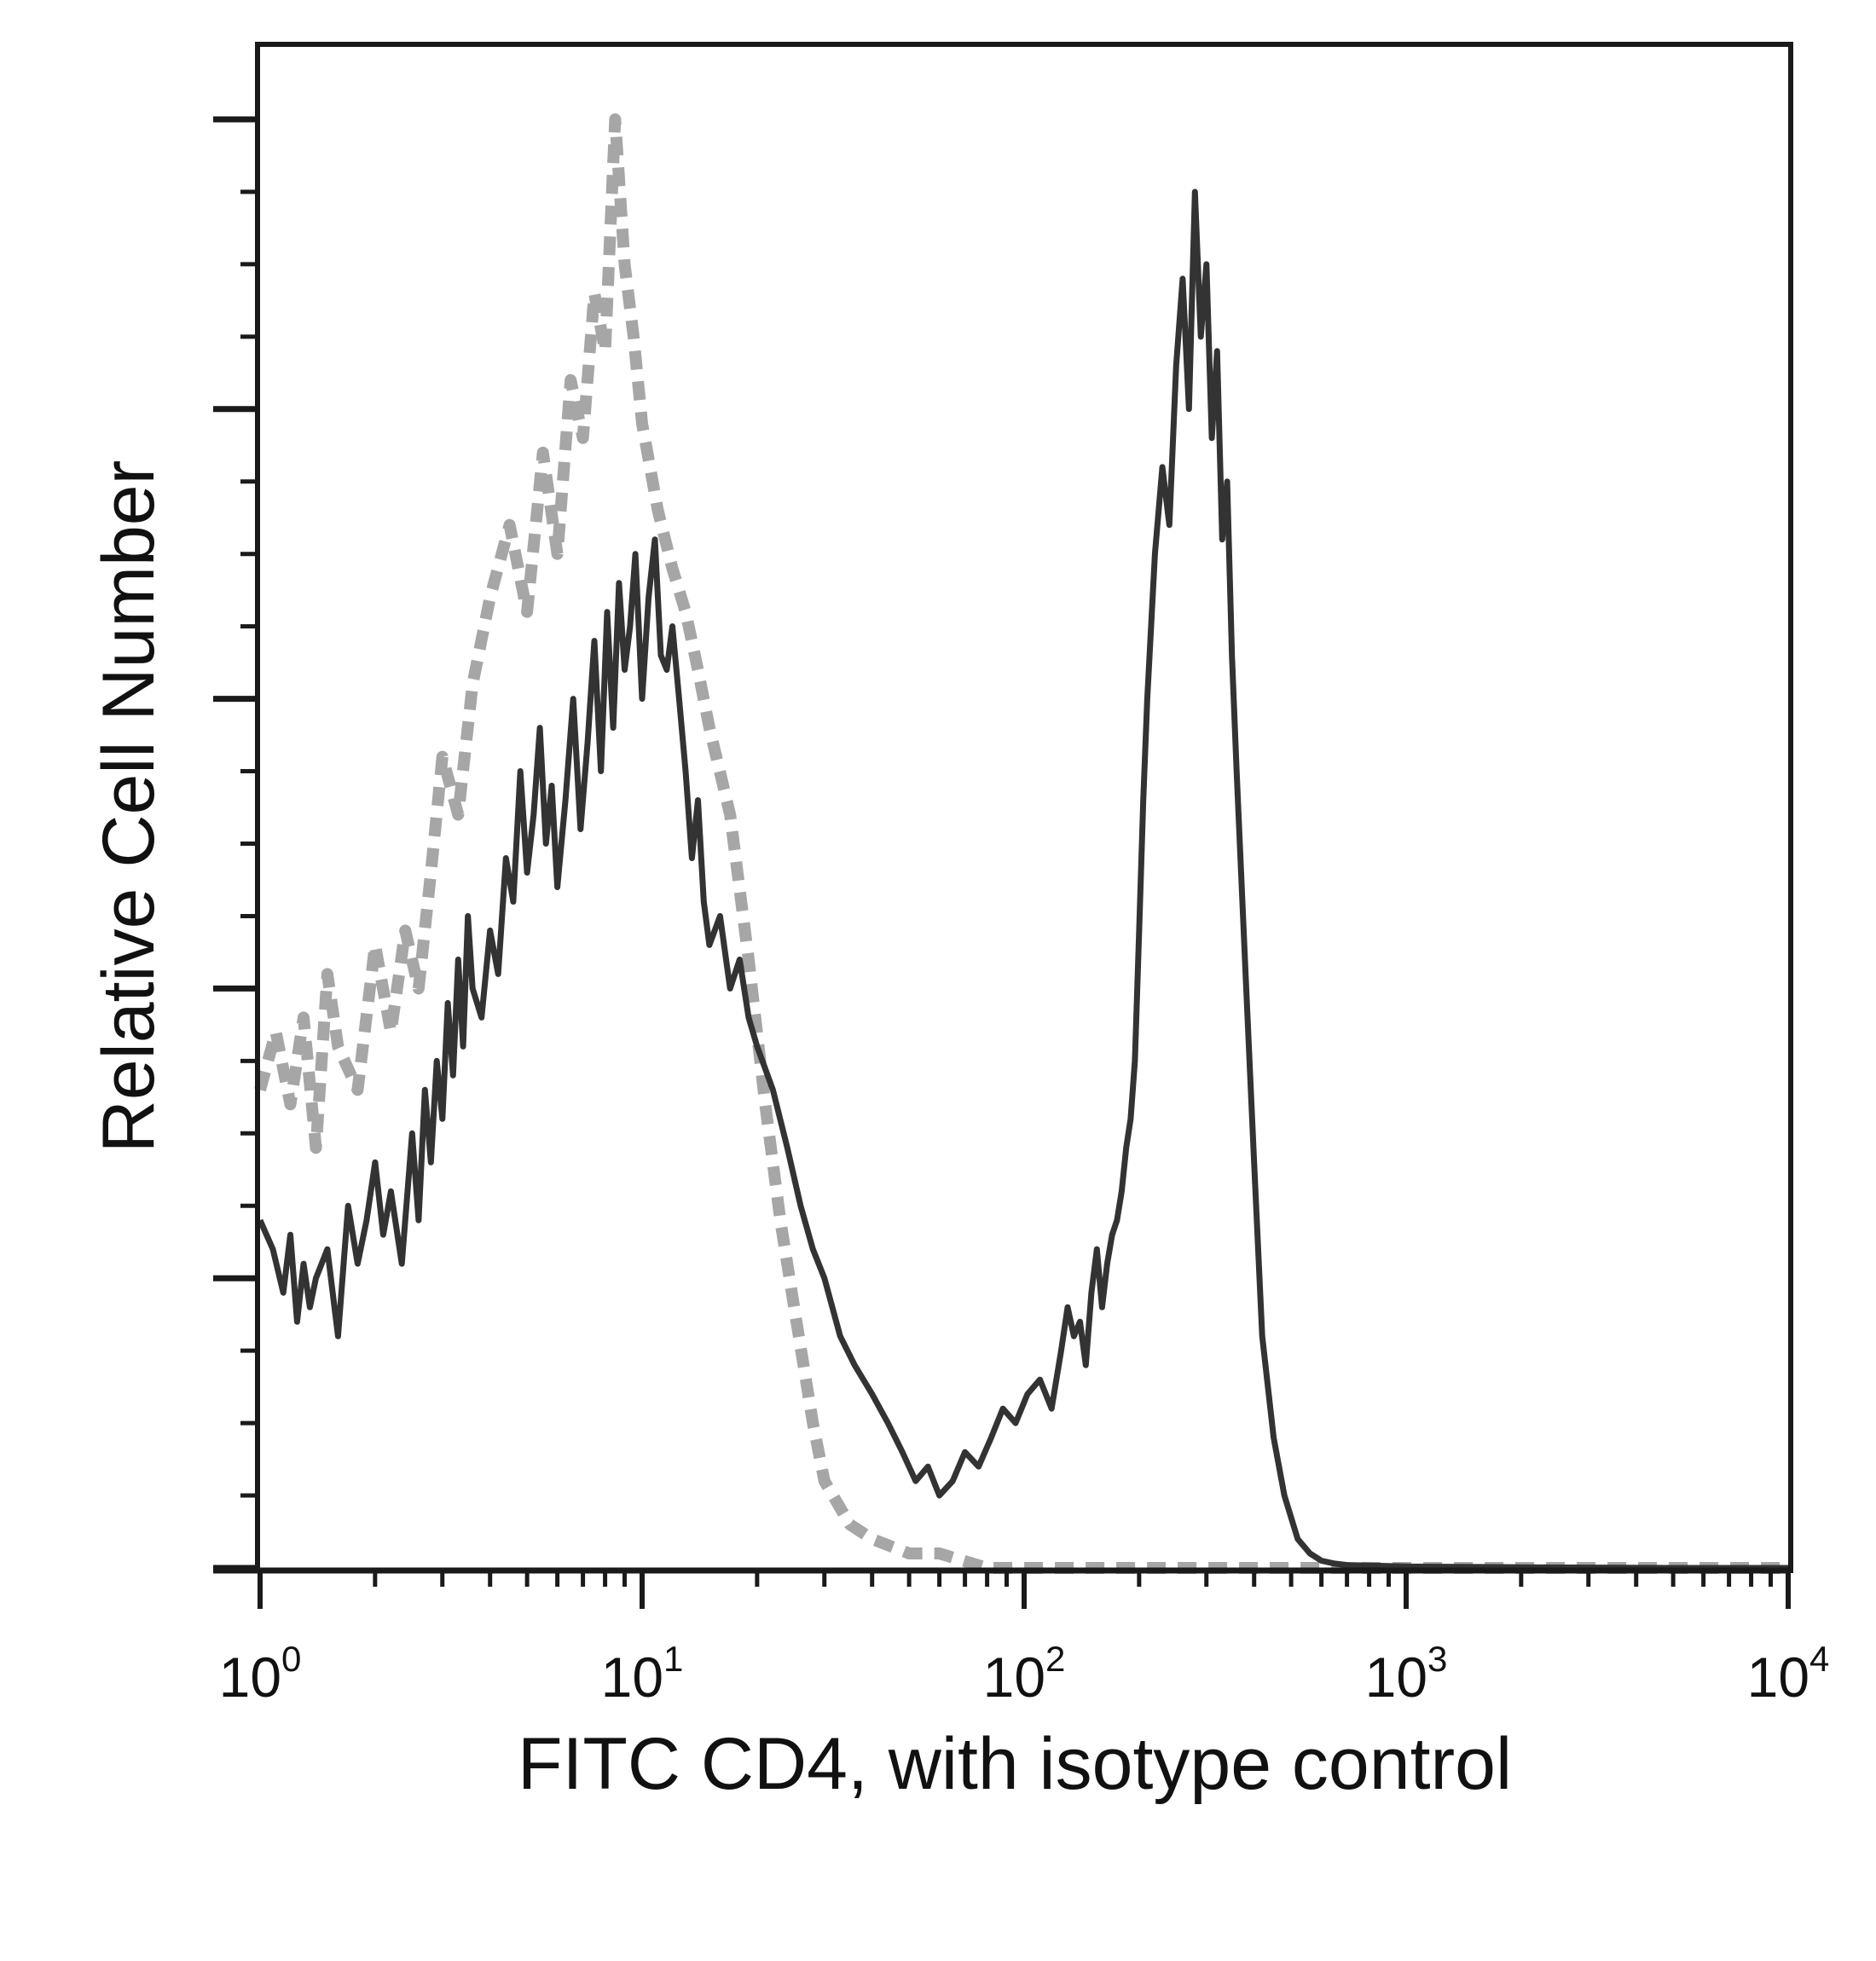 Image resolution: width=1876 pixels, height=1961 pixels. What do you see at coordinates (129, 807) in the screenshot?
I see `y-axis-title: Relative Cell Number` at bounding box center [129, 807].